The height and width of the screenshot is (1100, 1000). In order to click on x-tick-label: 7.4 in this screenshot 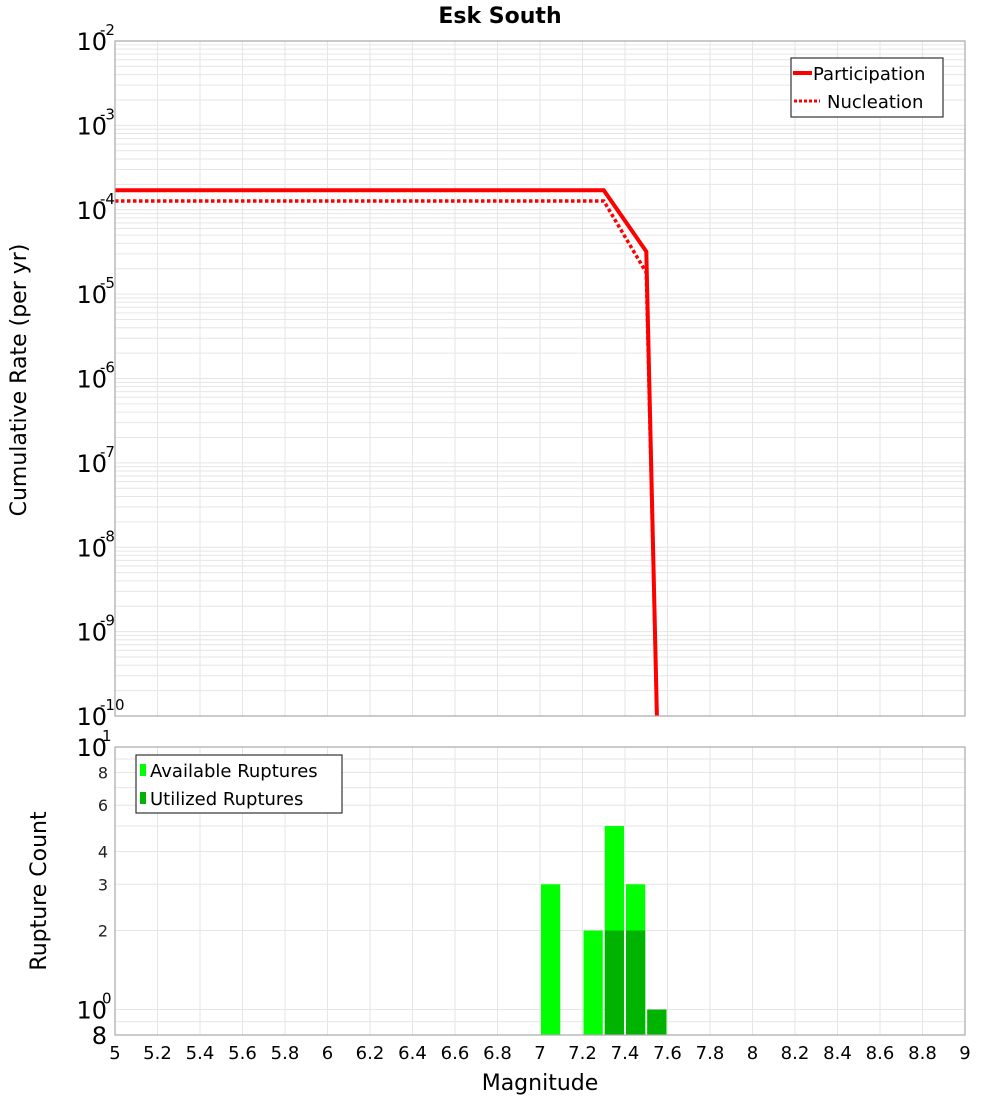, I will do `click(625, 1053)`.